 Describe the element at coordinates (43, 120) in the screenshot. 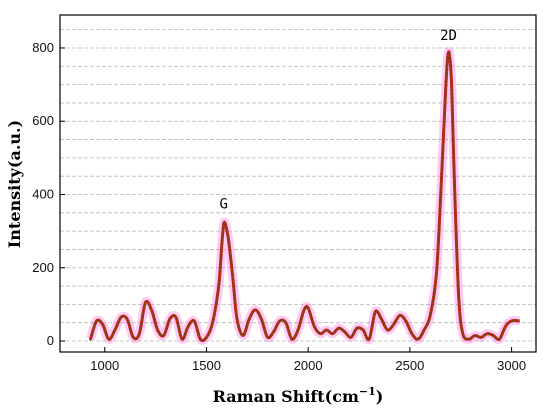

I see `y-tick-label: 600` at that location.